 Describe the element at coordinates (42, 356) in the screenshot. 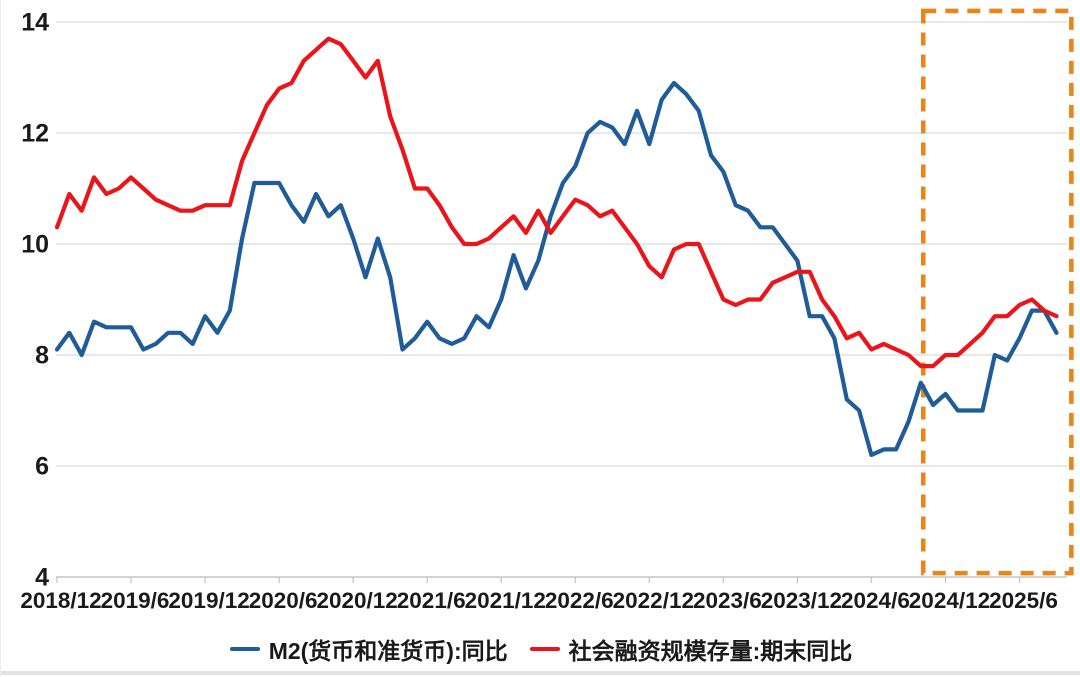

I see `y-axis-label: 8` at that location.